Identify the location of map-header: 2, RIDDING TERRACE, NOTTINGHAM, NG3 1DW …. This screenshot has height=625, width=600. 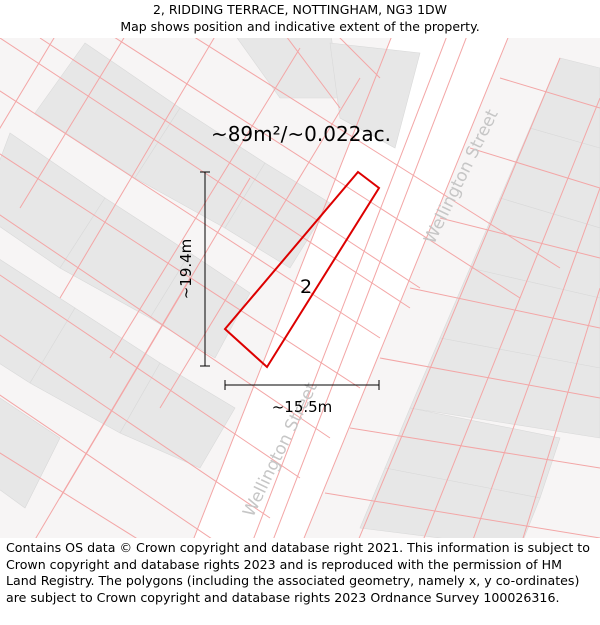
(300, 19).